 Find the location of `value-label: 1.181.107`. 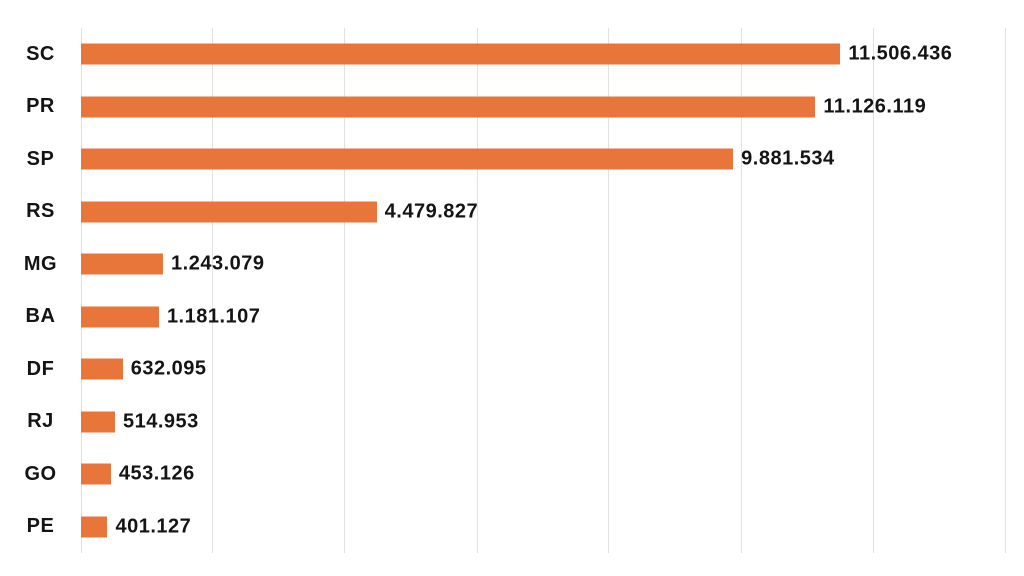

value-label: 1.181.107 is located at coordinates (213, 316).